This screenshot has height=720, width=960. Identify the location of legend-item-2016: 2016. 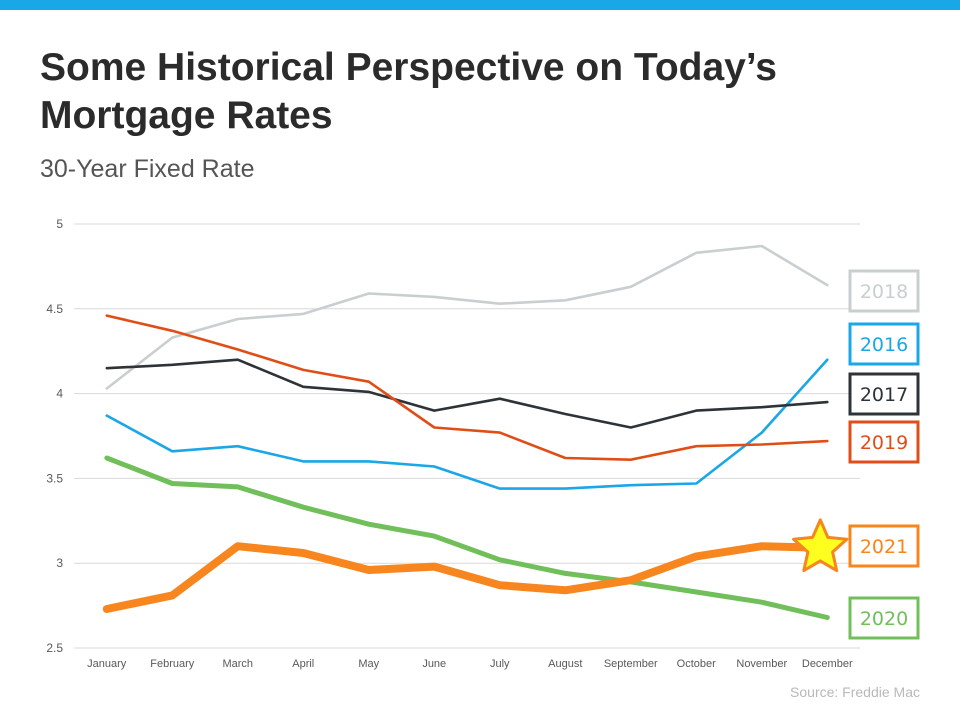
(884, 344).